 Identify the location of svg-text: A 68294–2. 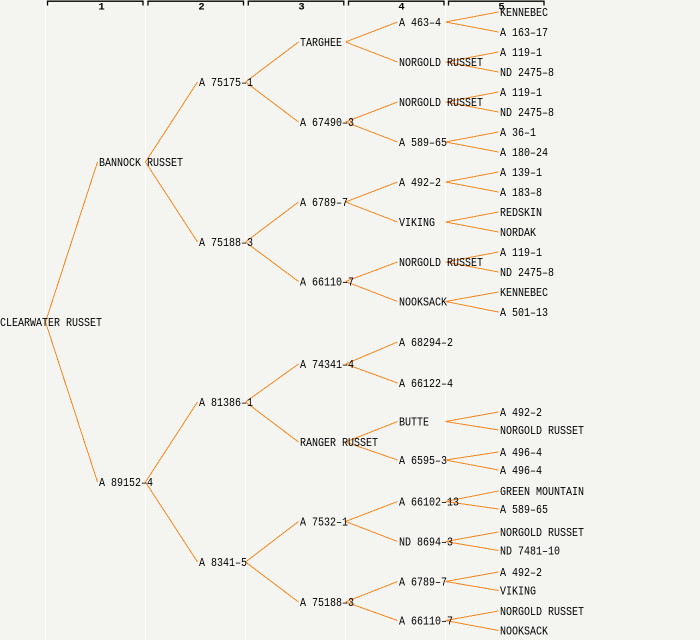
(426, 343).